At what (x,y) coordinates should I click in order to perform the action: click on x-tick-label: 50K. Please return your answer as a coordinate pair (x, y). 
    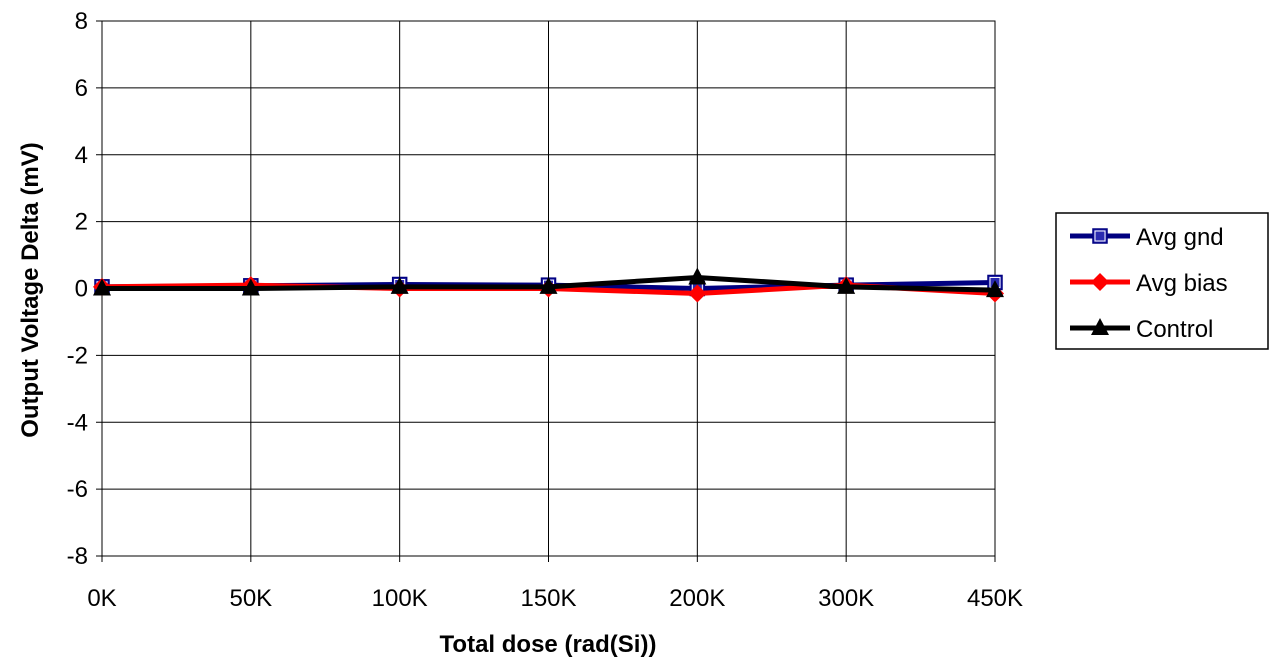
    Looking at the image, I should click on (250, 598).